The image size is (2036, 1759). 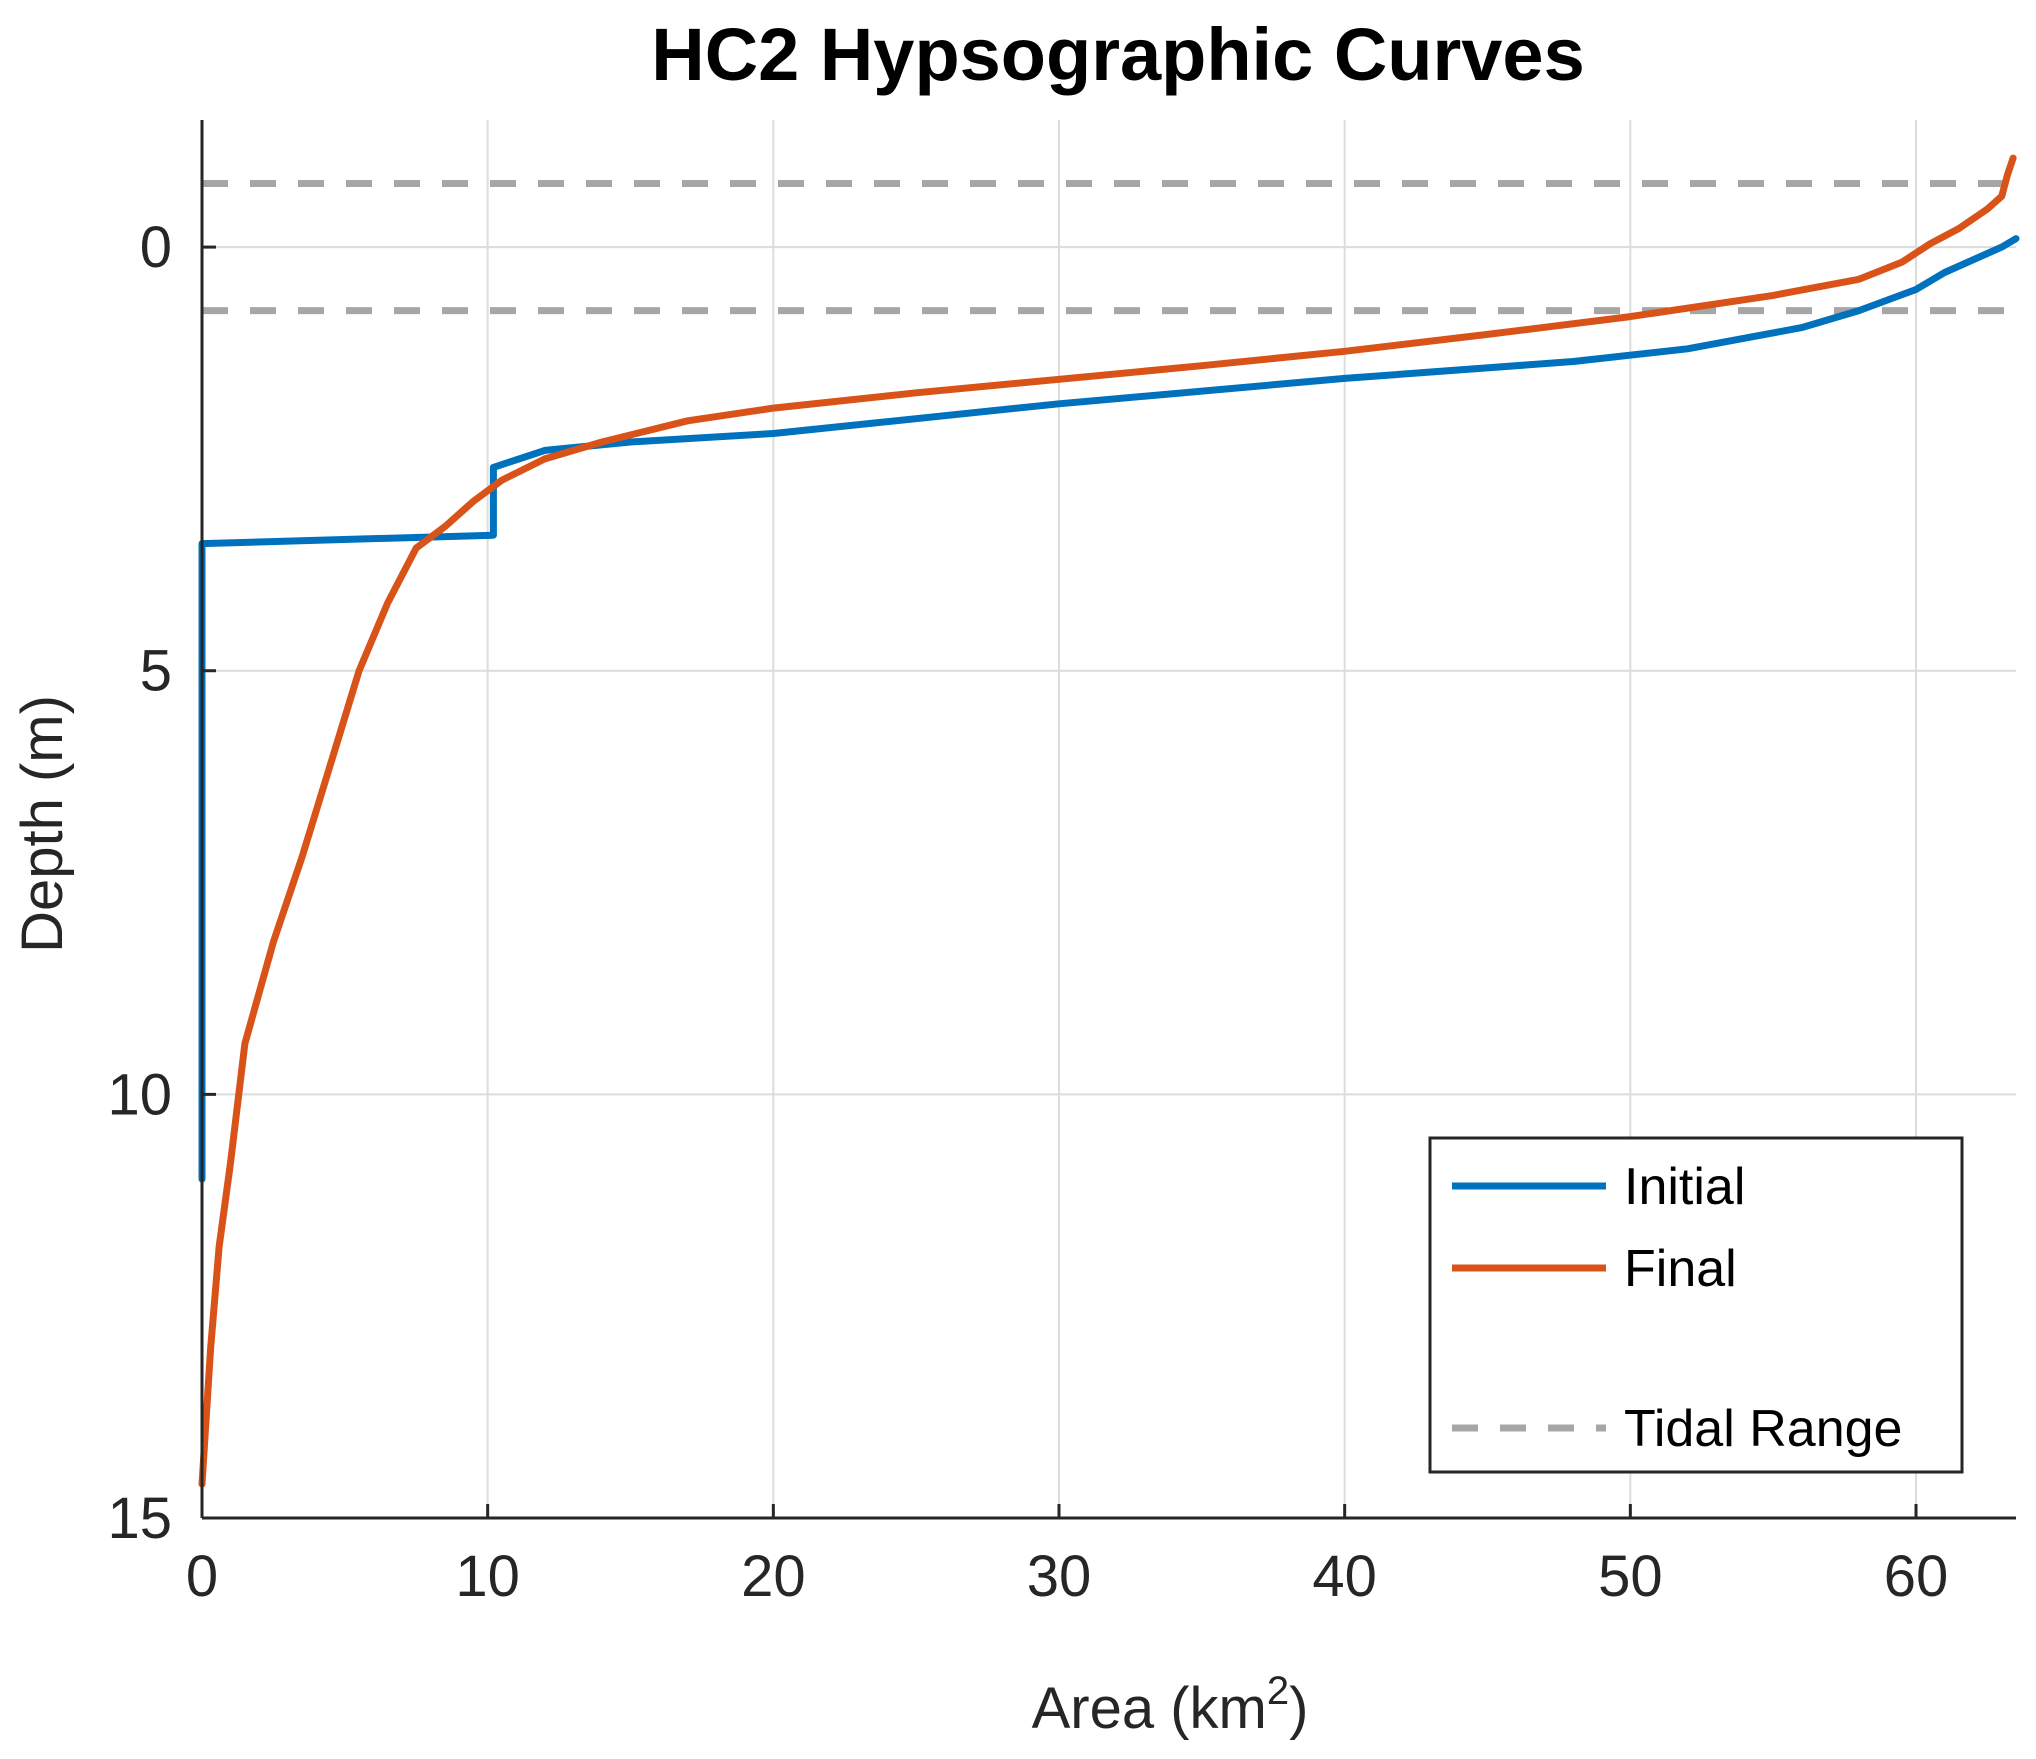 I want to click on x-tick-label-3: 30, so click(x=1059, y=1576).